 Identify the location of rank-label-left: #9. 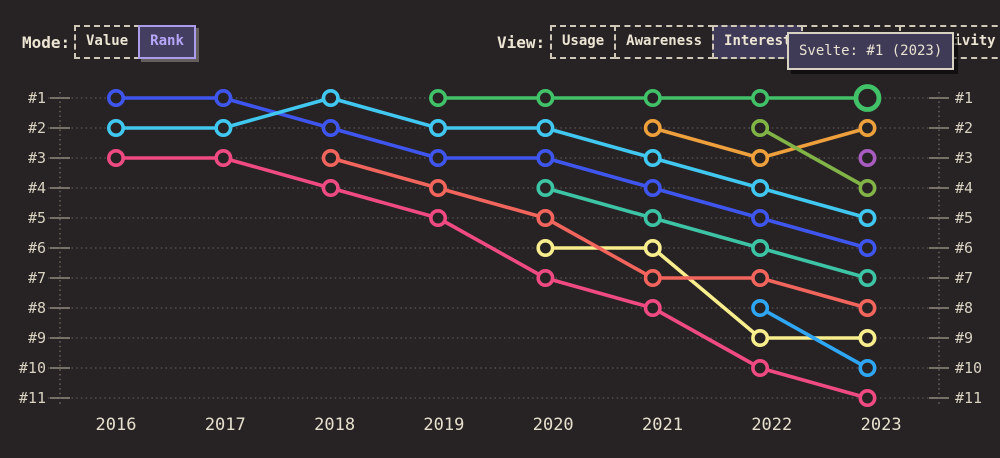
(37, 338).